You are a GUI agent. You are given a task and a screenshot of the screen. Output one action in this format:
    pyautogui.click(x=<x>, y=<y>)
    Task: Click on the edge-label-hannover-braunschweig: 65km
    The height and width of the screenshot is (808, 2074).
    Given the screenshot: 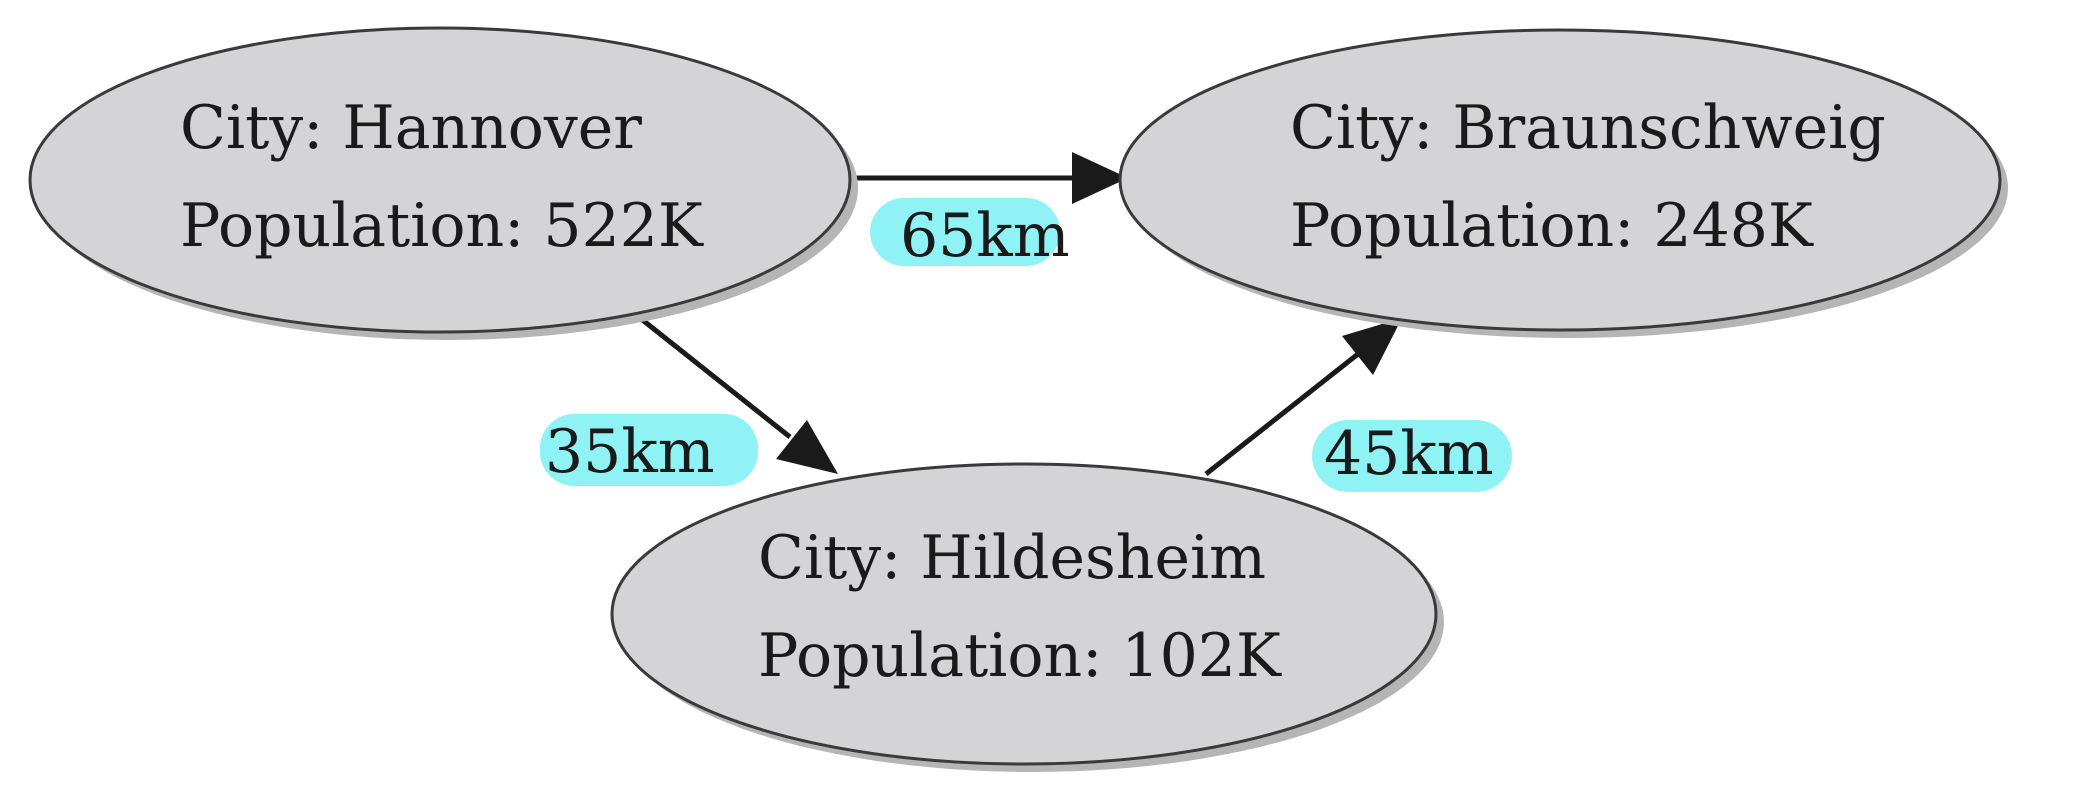 What is the action you would take?
    pyautogui.click(x=970, y=234)
    